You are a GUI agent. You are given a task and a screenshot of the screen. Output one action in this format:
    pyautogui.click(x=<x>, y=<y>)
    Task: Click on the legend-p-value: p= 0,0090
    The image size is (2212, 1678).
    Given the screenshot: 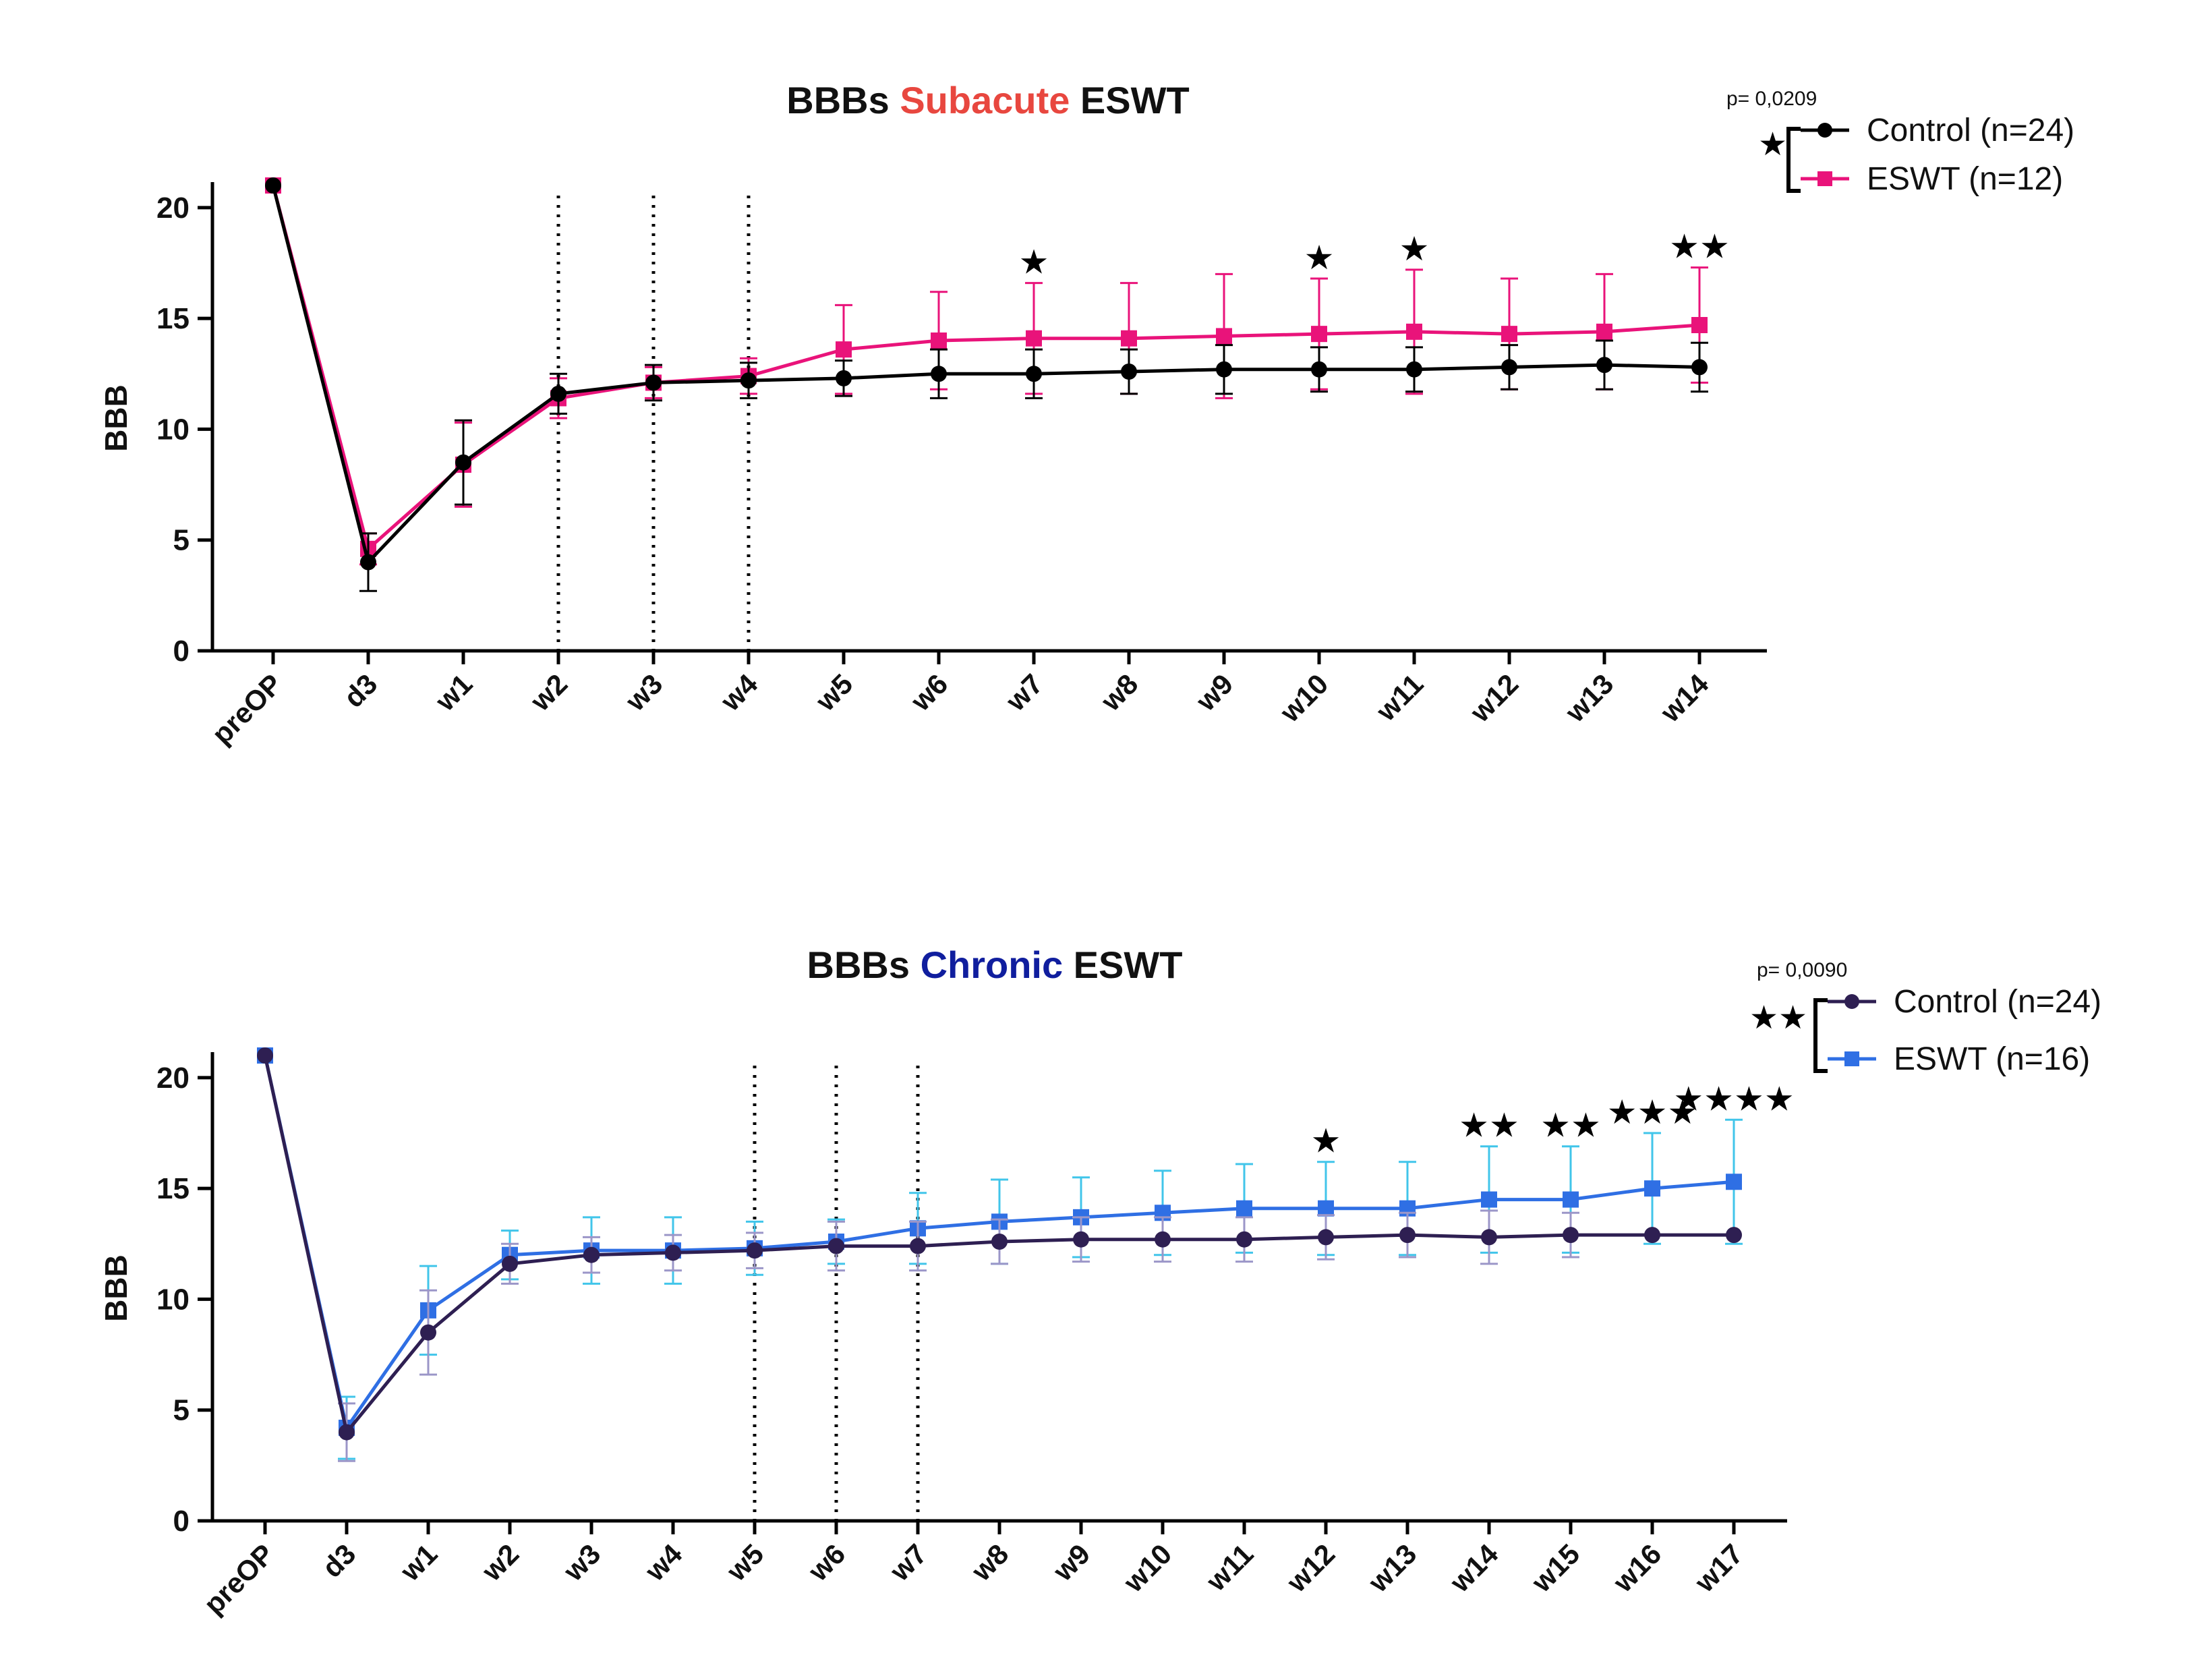 What is the action you would take?
    pyautogui.click(x=1802, y=970)
    